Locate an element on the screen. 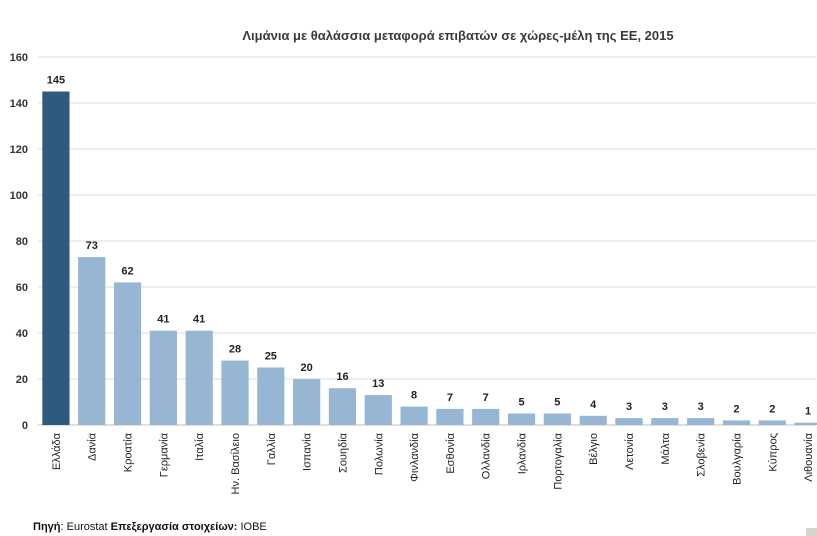 The image size is (817, 536). data-label: 8 is located at coordinates (414, 396).